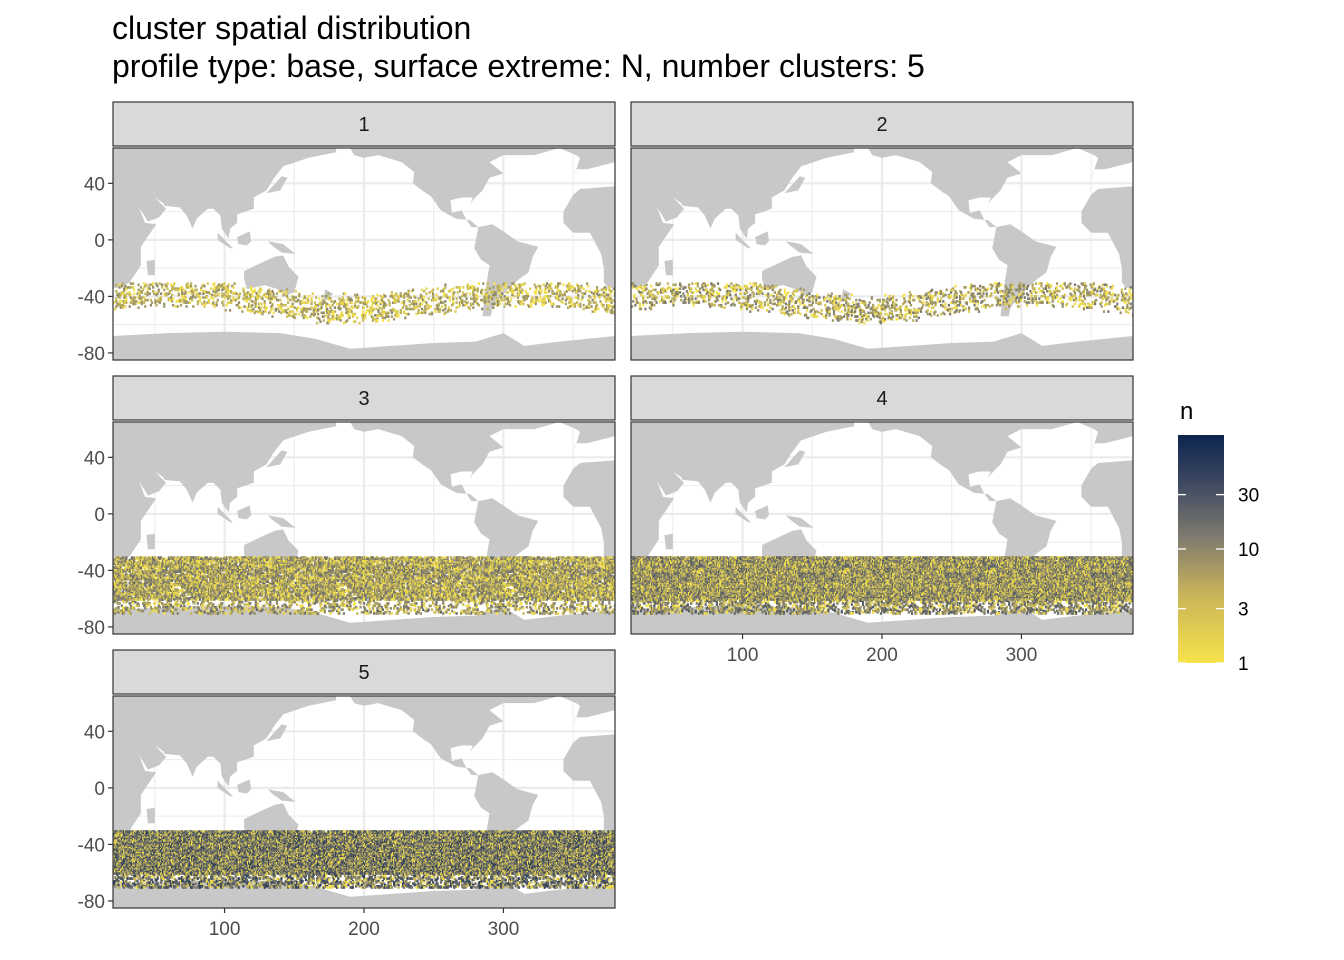 The height and width of the screenshot is (960, 1344). What do you see at coordinates (363, 125) in the screenshot?
I see `facet-label: 1` at bounding box center [363, 125].